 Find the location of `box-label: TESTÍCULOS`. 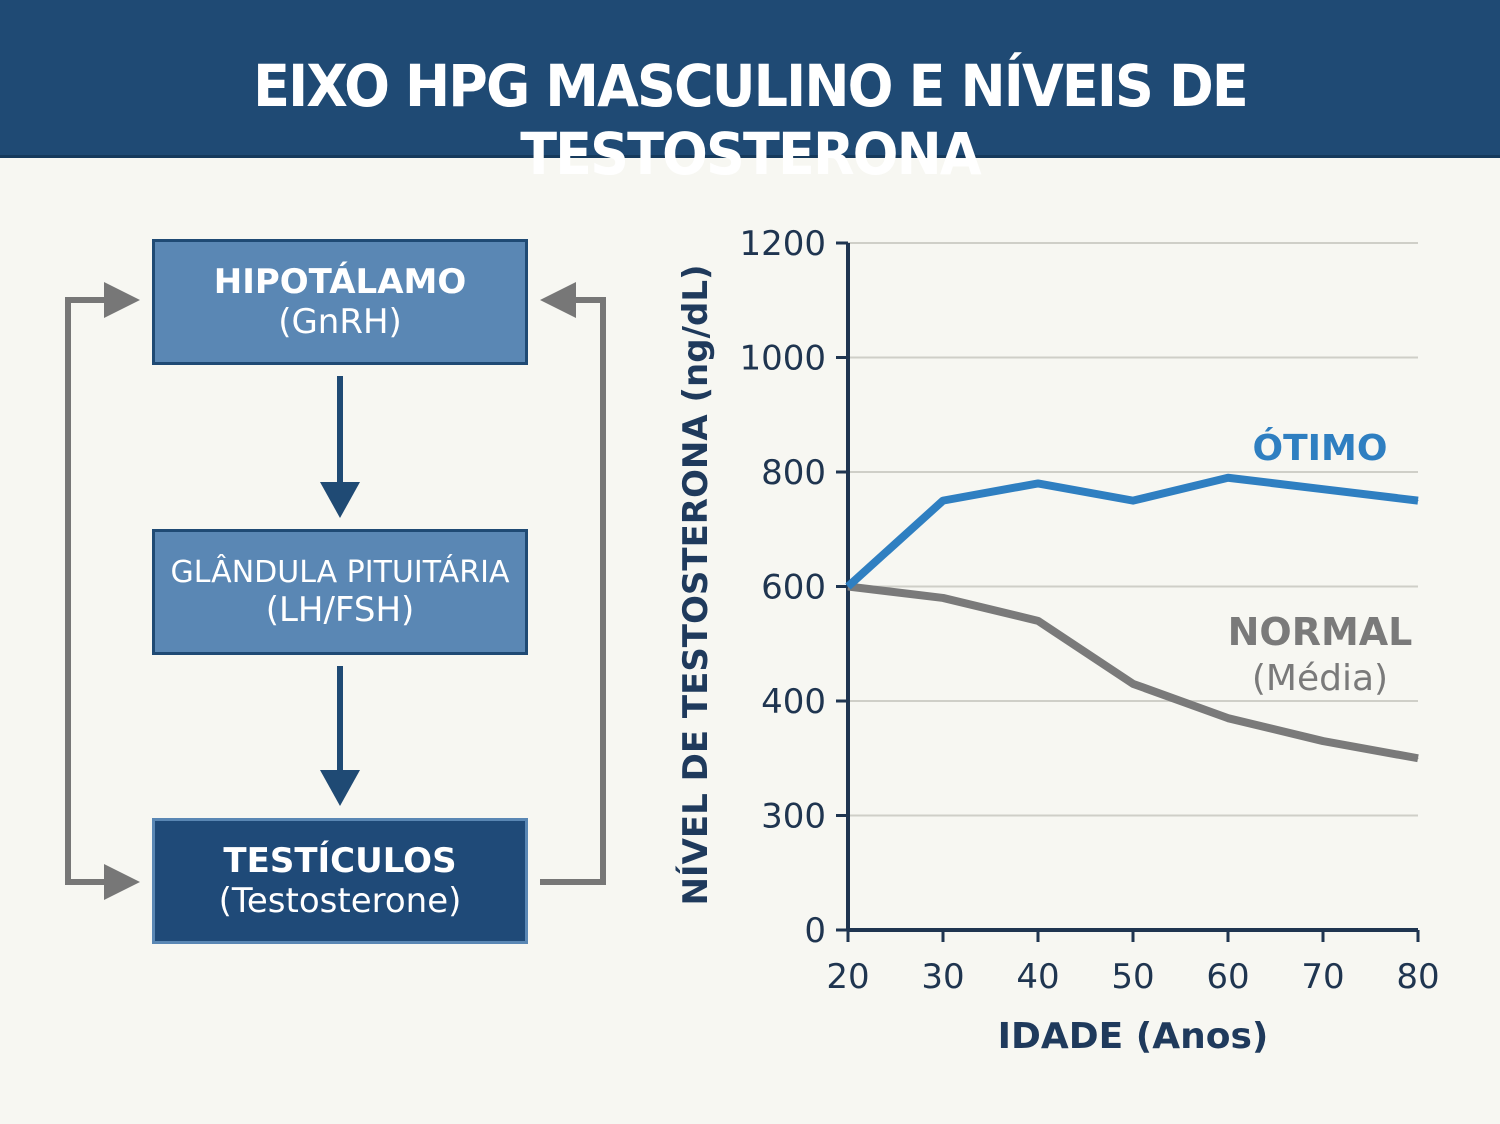

box-label: TESTÍCULOS is located at coordinates (340, 861).